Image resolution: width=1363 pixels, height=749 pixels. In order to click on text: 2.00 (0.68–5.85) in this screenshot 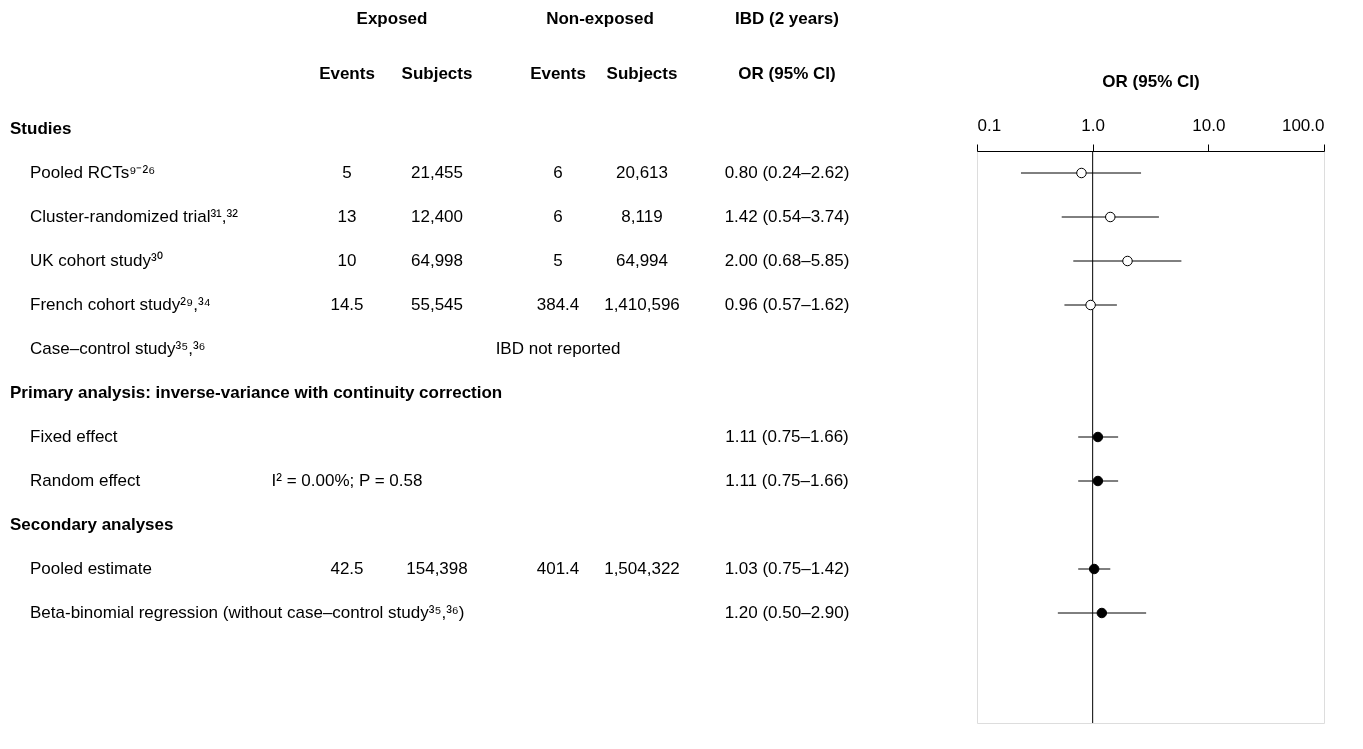, I will do `click(787, 260)`.